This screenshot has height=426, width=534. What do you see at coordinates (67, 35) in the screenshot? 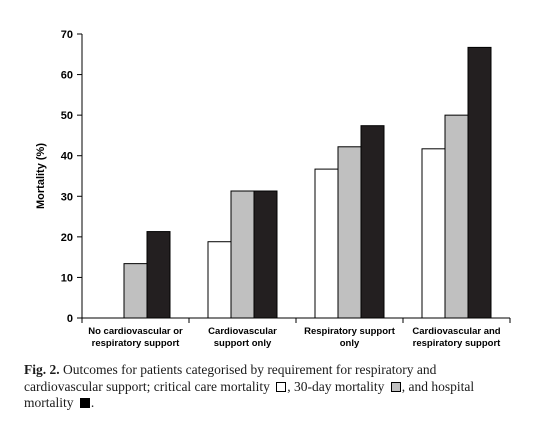
I see `y-tick-label: 70` at bounding box center [67, 35].